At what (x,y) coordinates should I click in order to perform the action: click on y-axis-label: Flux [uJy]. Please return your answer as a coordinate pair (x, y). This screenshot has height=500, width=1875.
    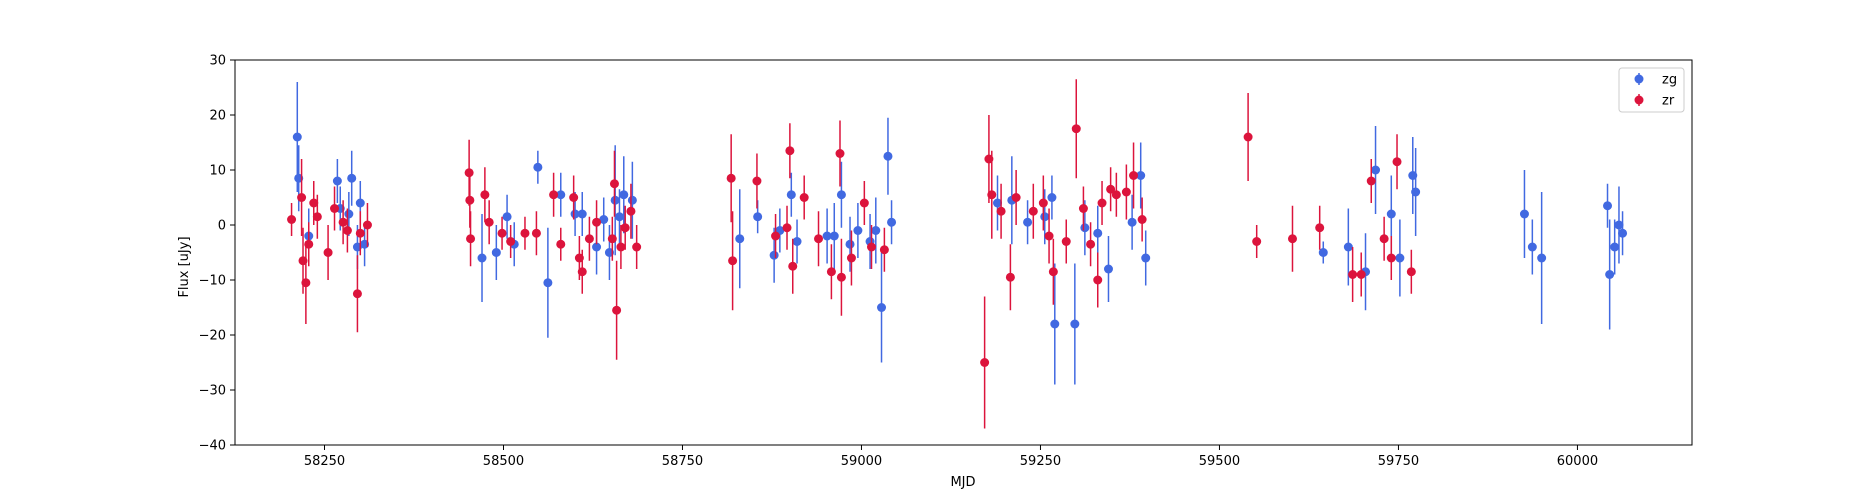
    Looking at the image, I should click on (184, 266).